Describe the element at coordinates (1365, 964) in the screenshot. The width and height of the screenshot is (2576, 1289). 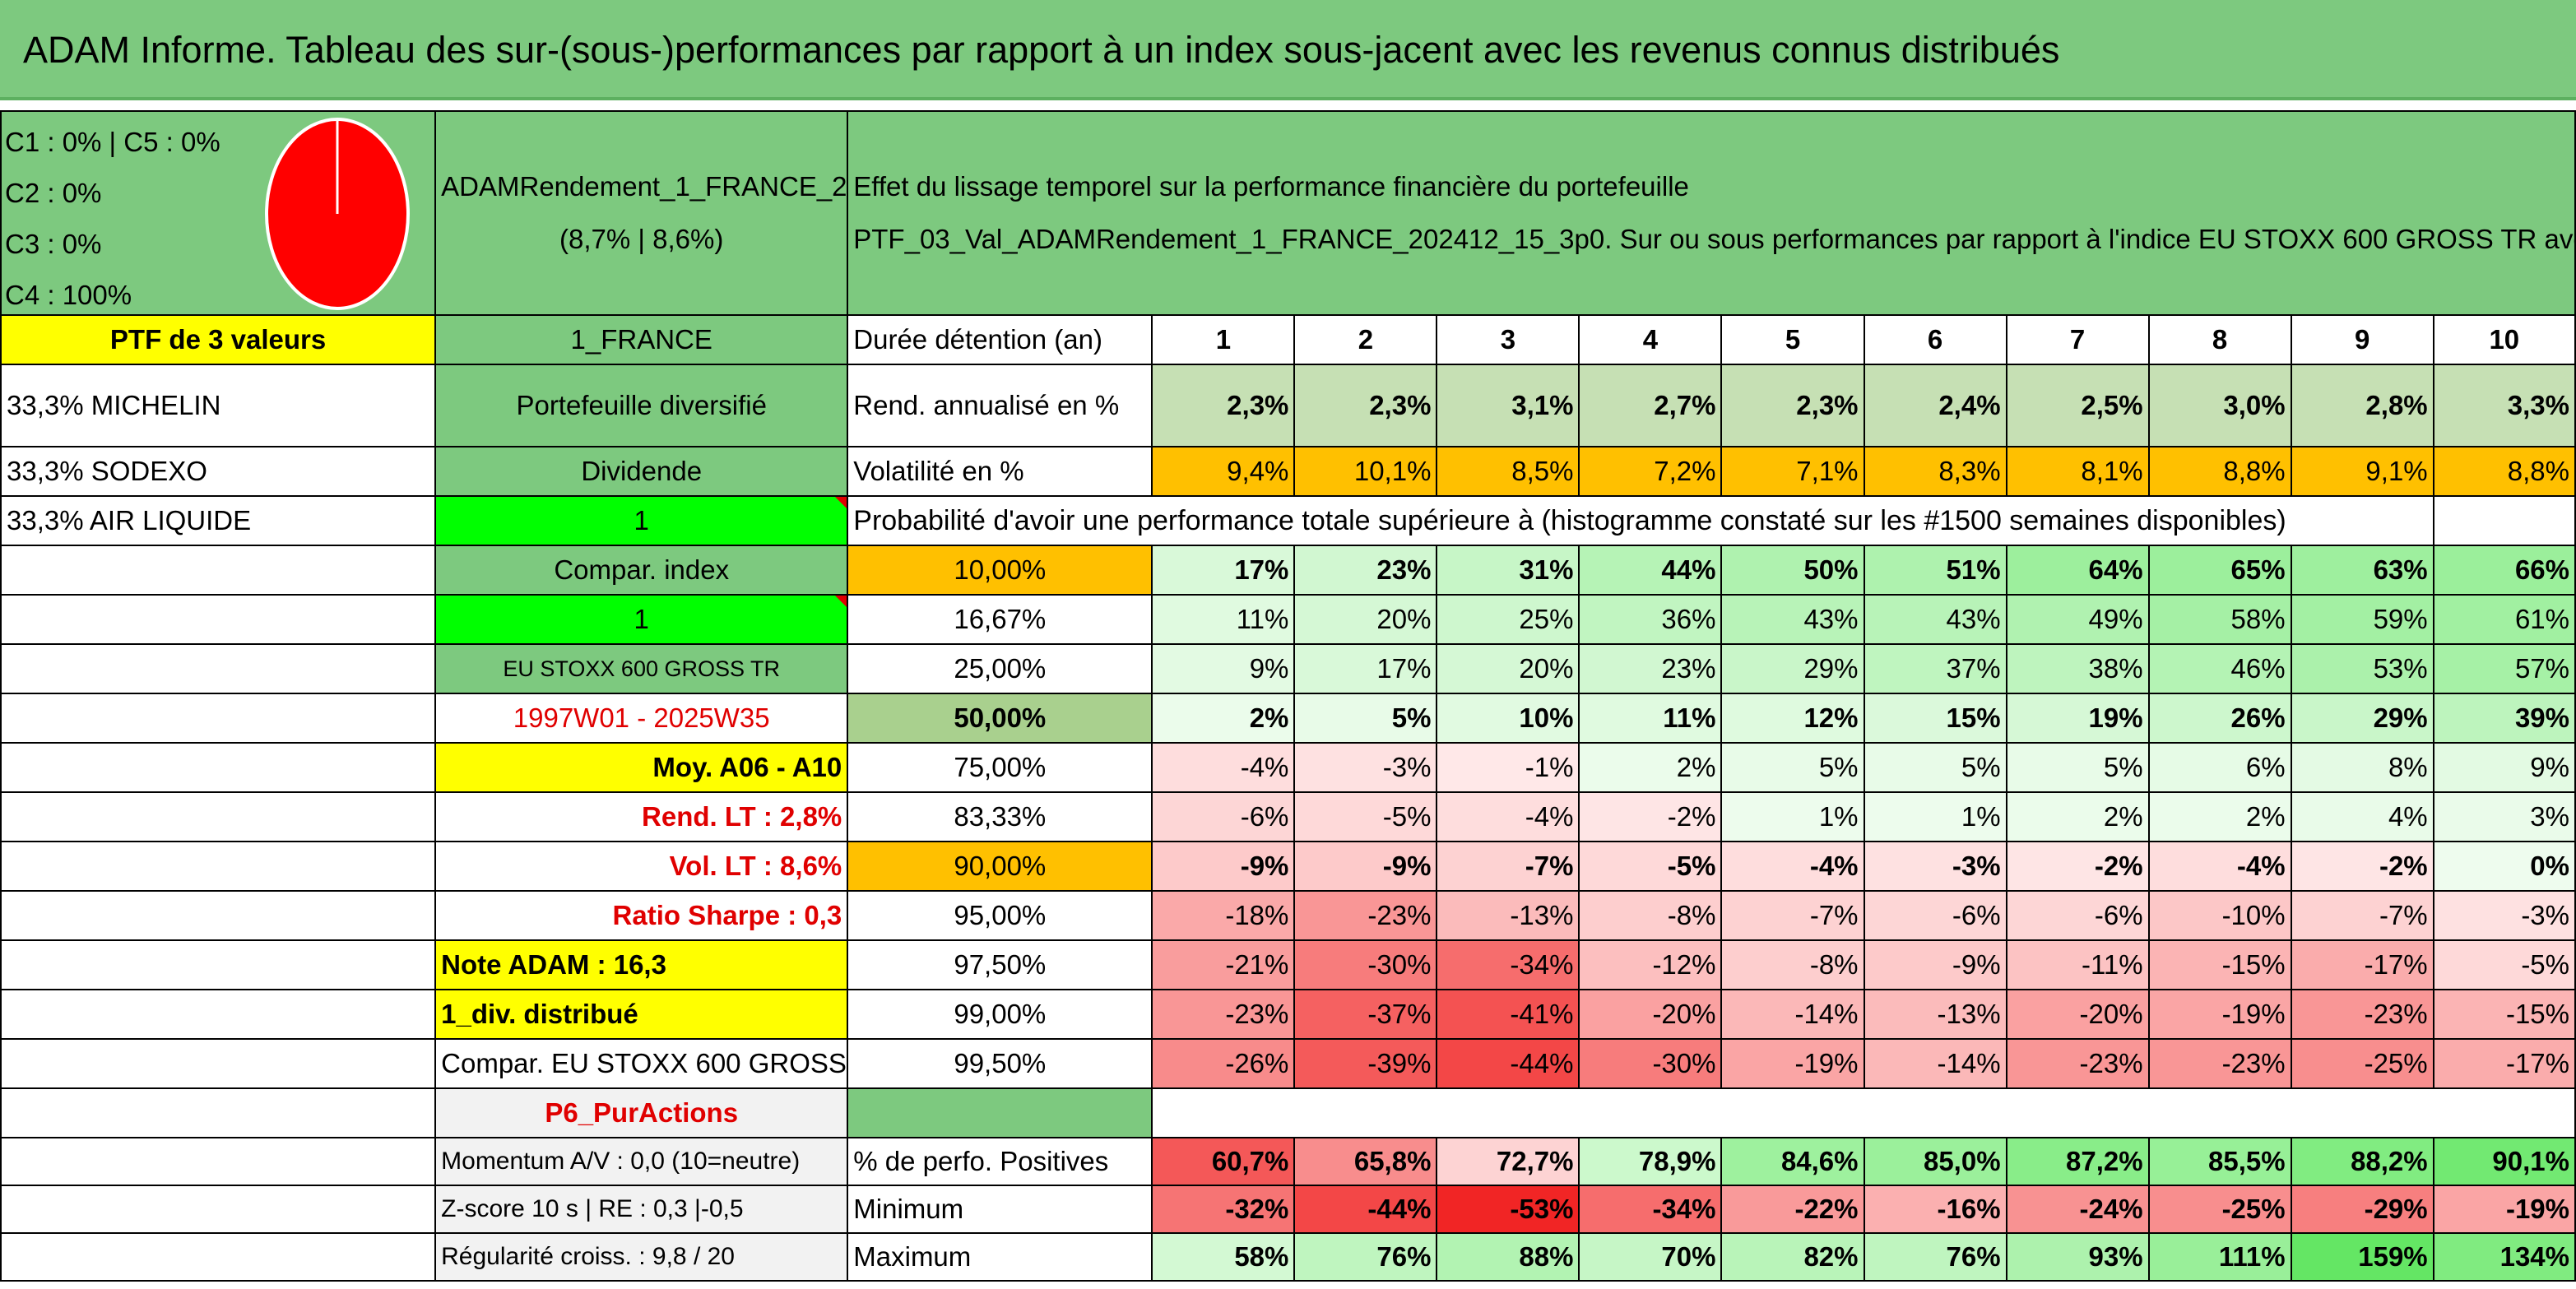
I see `quantile-value: -30%` at that location.